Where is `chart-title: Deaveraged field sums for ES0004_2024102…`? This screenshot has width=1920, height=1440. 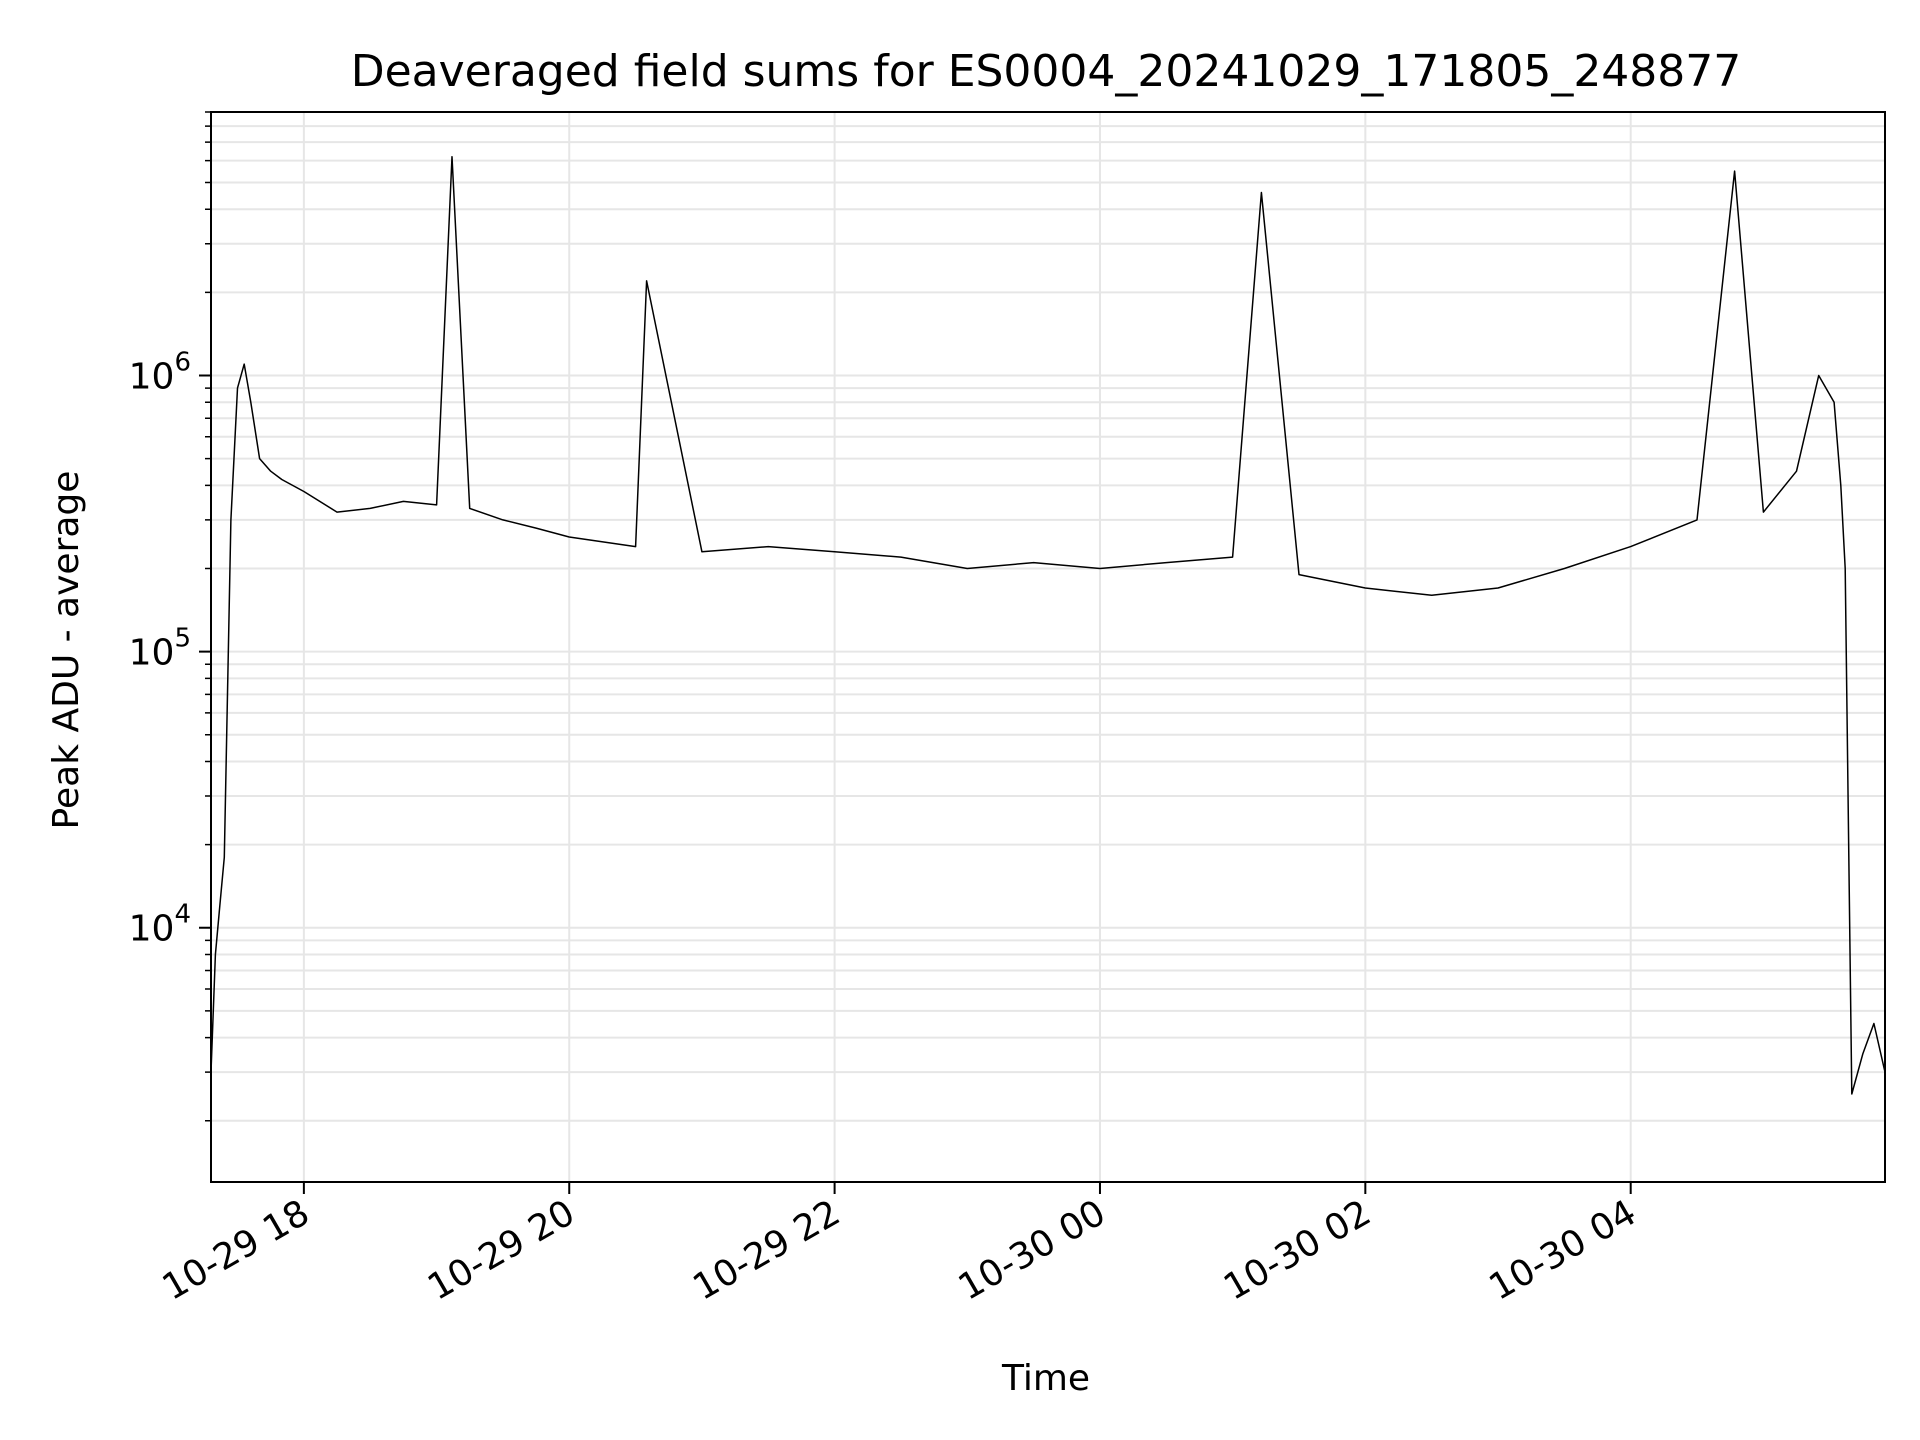 chart-title: Deaveraged field sums for ES0004_2024102… is located at coordinates (1046, 71).